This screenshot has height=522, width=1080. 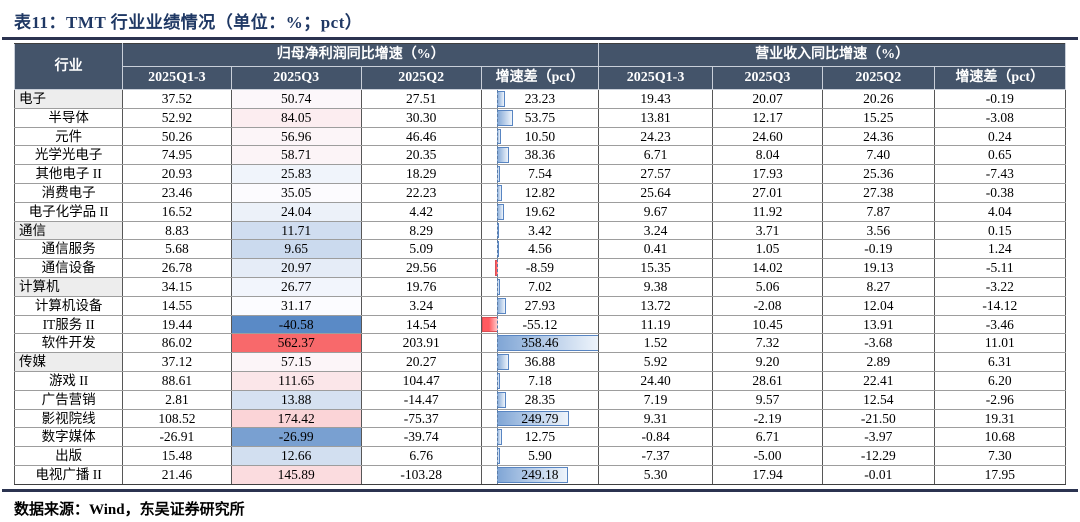 I want to click on profit-value-cell: 21.46, so click(x=177, y=474).